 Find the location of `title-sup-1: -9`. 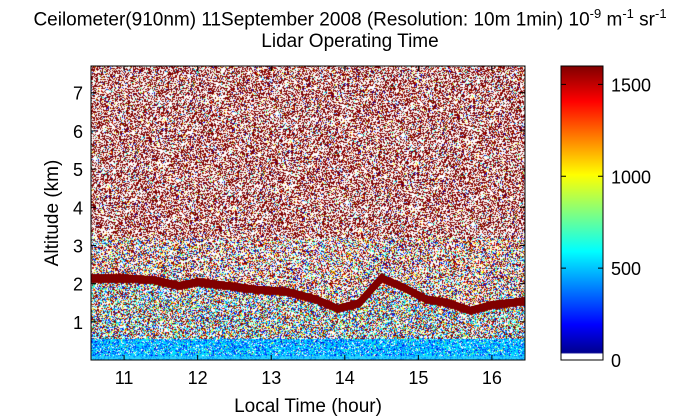

title-sup-1: -9 is located at coordinates (595, 13).